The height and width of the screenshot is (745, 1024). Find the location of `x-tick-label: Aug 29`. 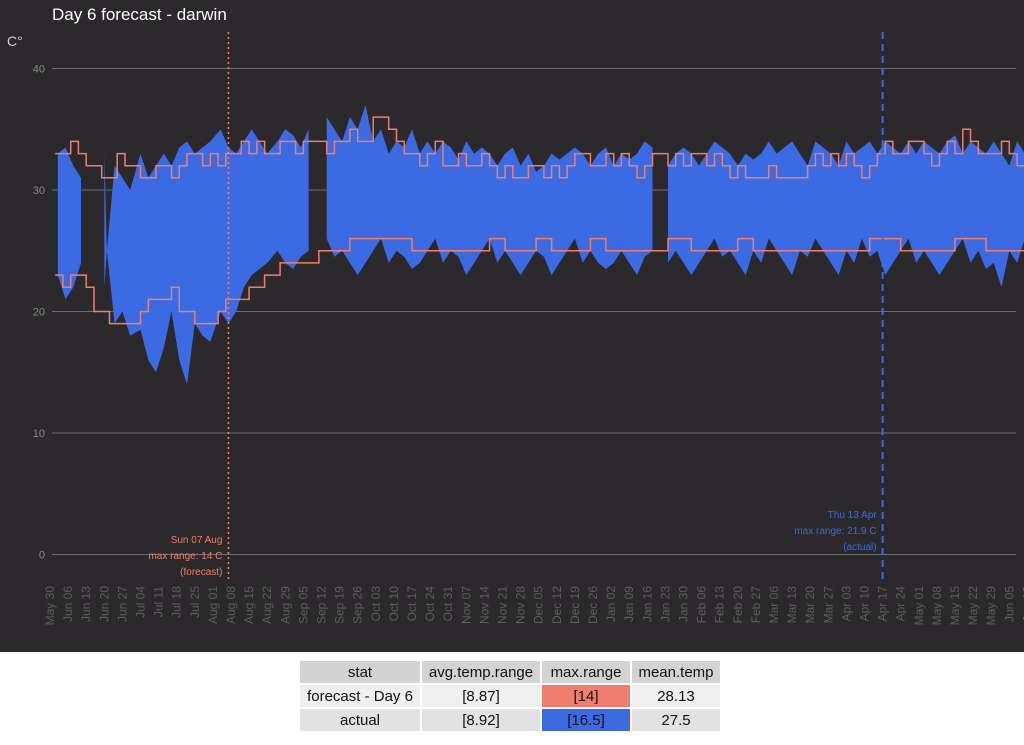

x-tick-label: Aug 29 is located at coordinates (285, 605).